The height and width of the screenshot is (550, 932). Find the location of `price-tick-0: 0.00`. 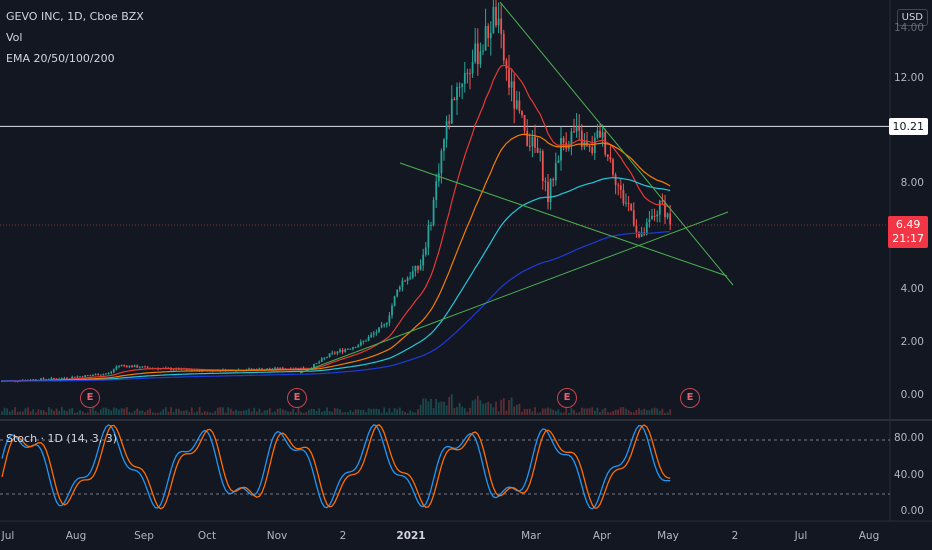

price-tick-0: 0.00 is located at coordinates (912, 395).